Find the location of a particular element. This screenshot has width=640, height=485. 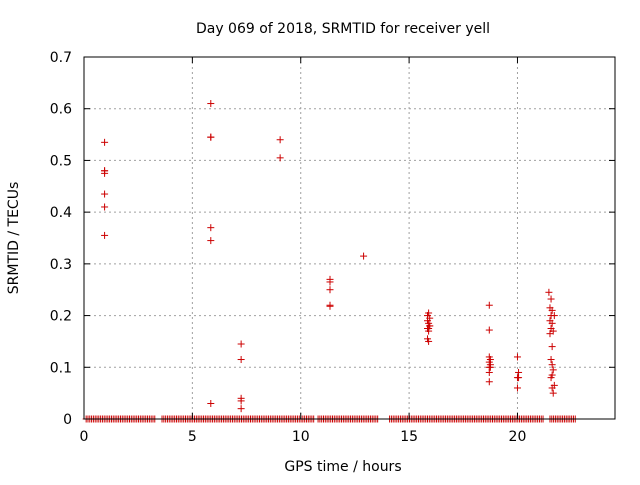

y-tick-label: 0.5 is located at coordinates (61, 161).